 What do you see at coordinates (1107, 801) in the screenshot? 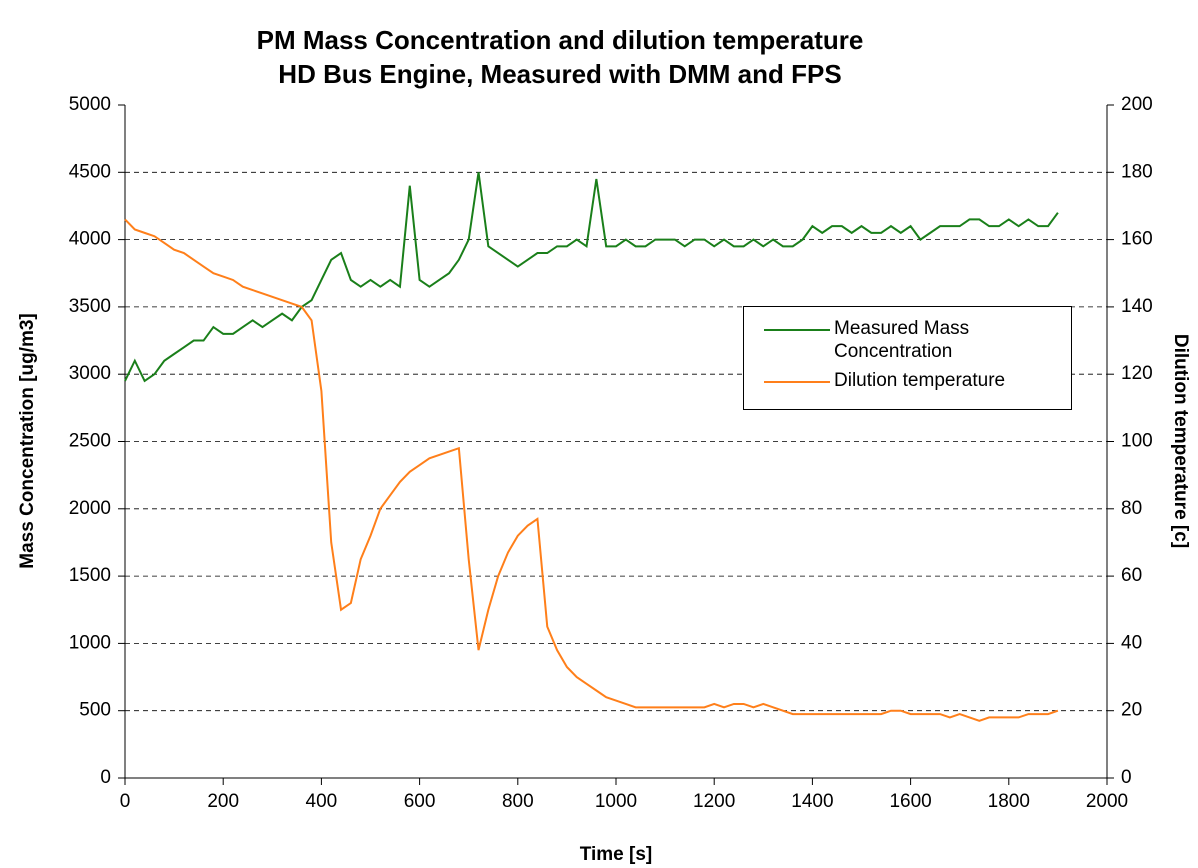
I see `x-tick-label: 2000` at bounding box center [1107, 801].